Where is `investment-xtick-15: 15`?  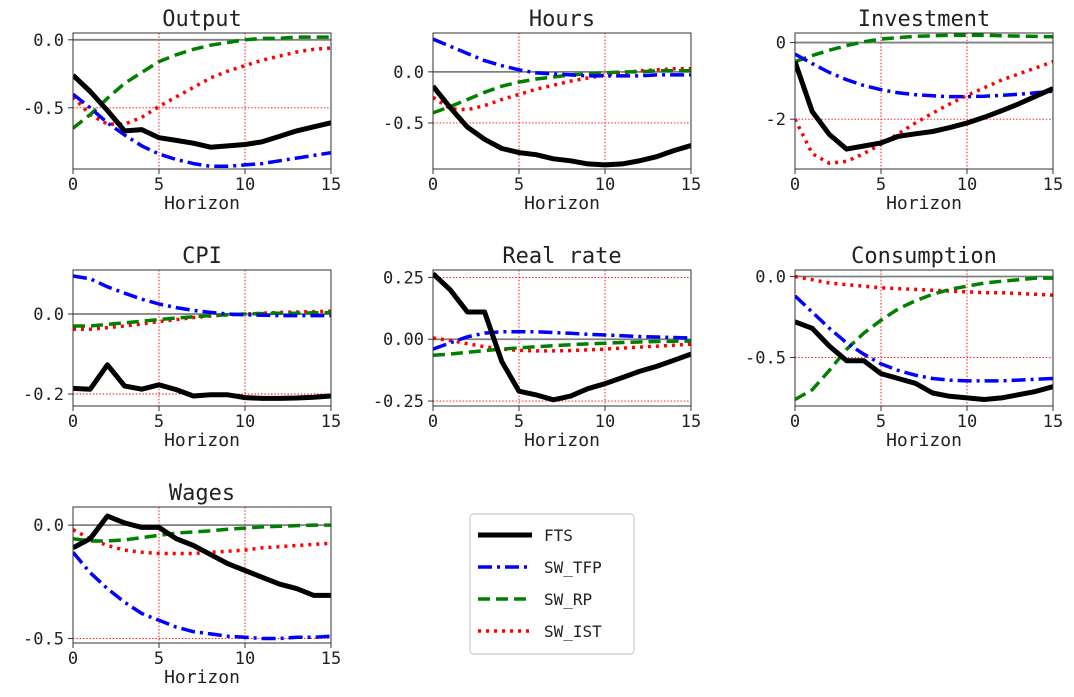 investment-xtick-15: 15 is located at coordinates (1053, 185).